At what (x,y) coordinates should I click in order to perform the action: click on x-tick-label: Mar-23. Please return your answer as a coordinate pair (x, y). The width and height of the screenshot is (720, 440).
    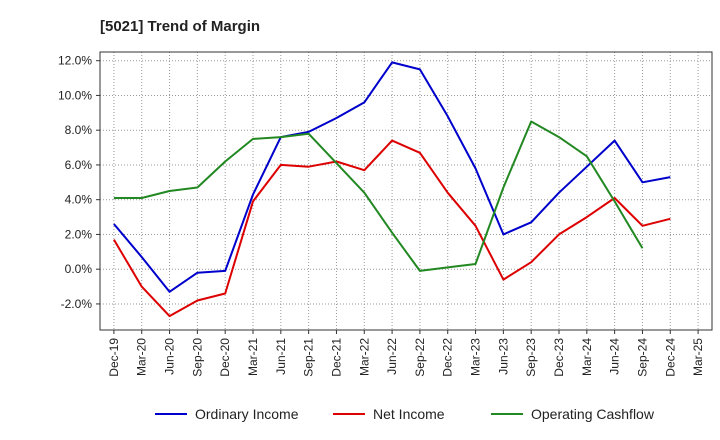
    Looking at the image, I should click on (476, 357).